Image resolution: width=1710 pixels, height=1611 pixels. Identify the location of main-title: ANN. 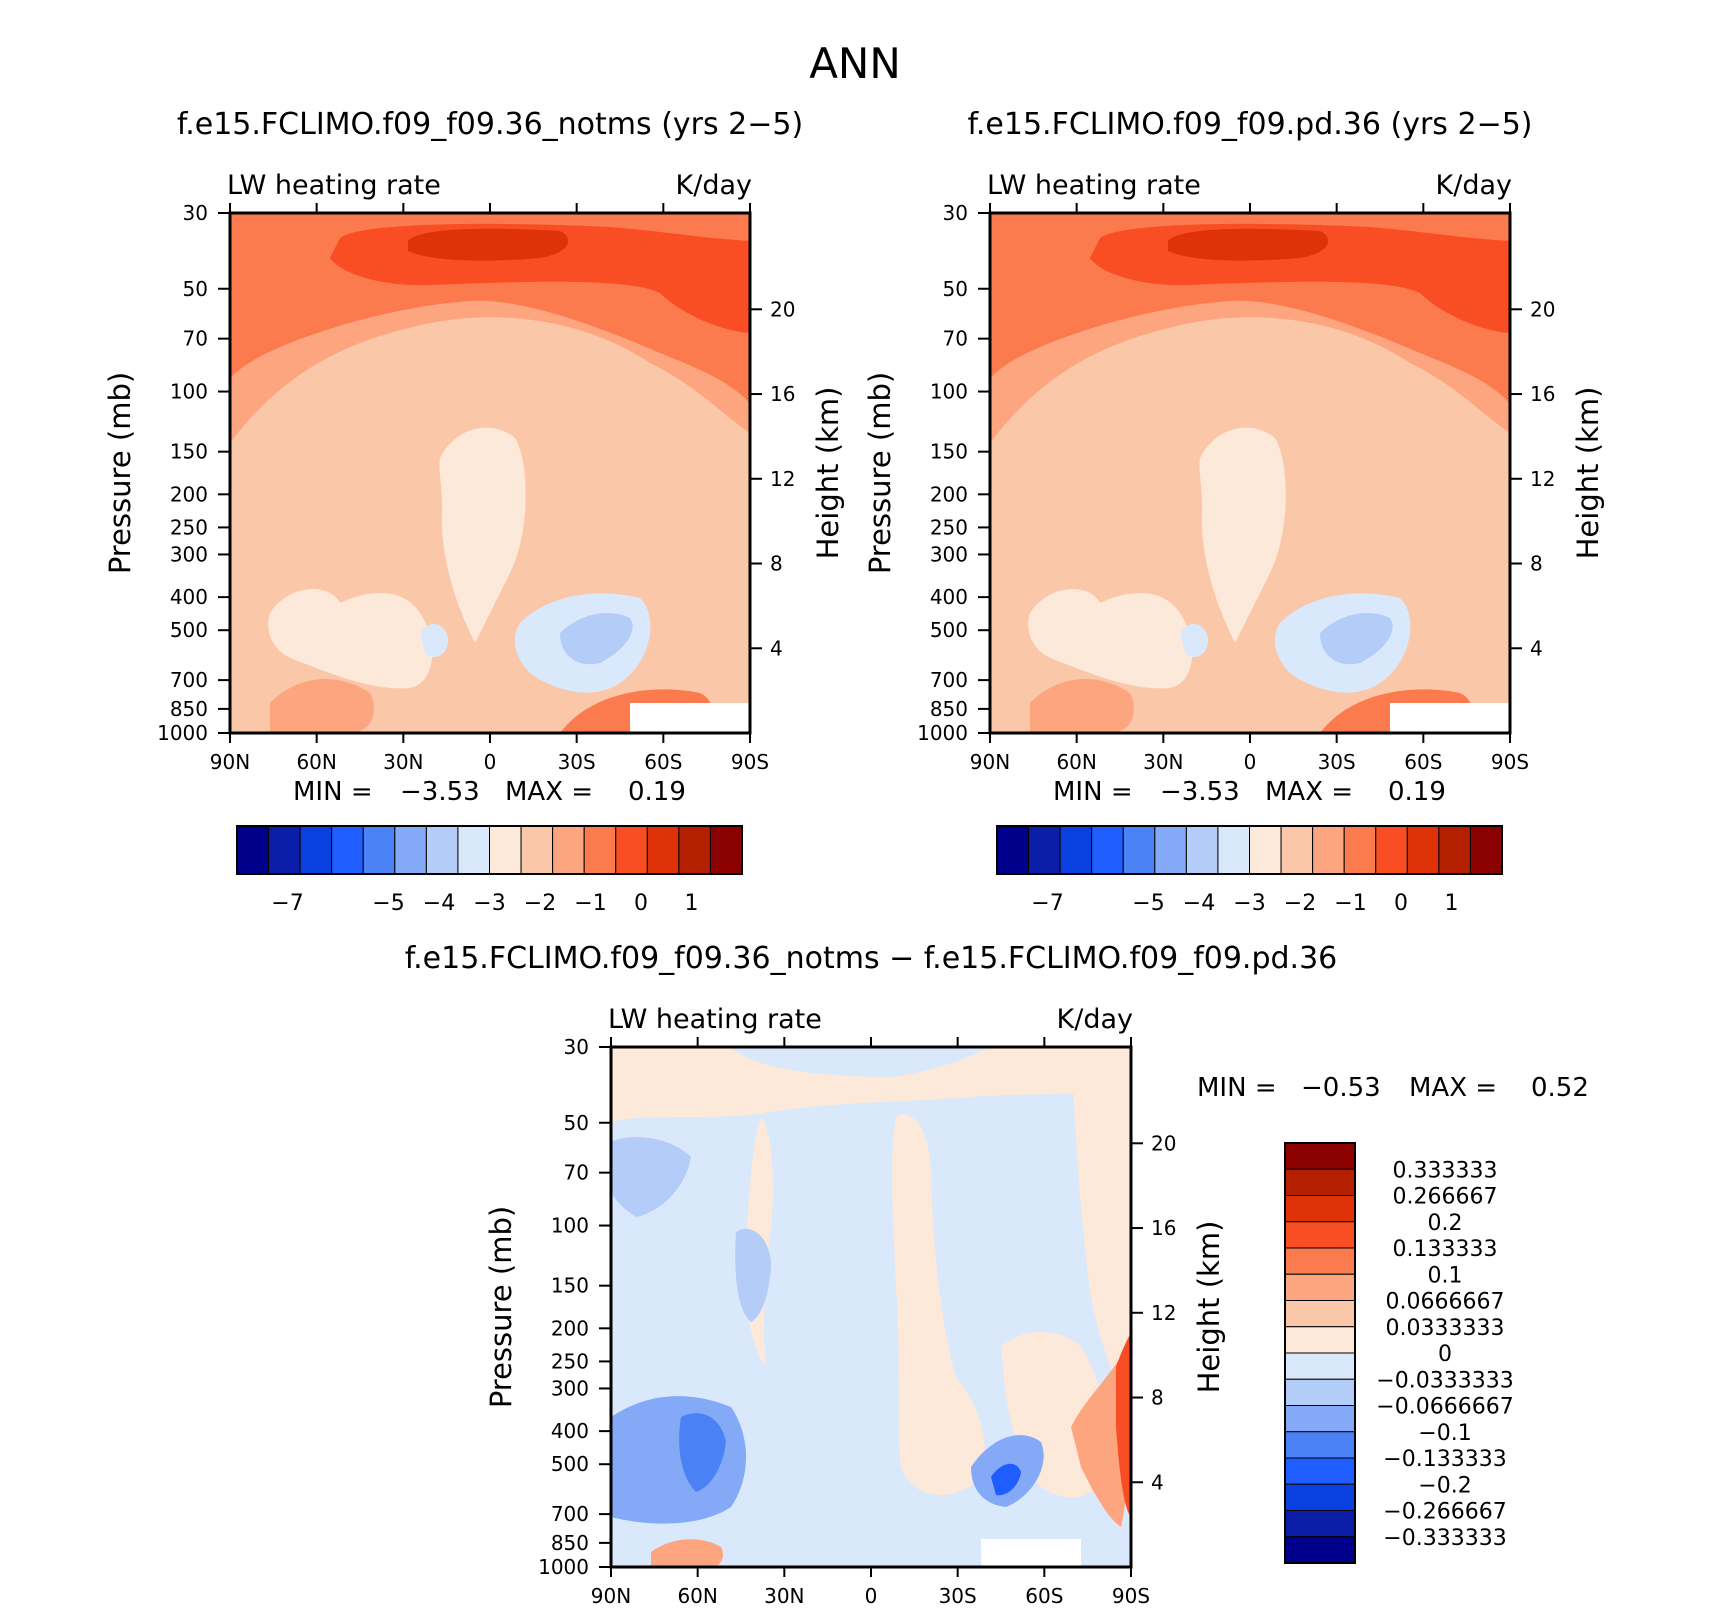
(855, 63).